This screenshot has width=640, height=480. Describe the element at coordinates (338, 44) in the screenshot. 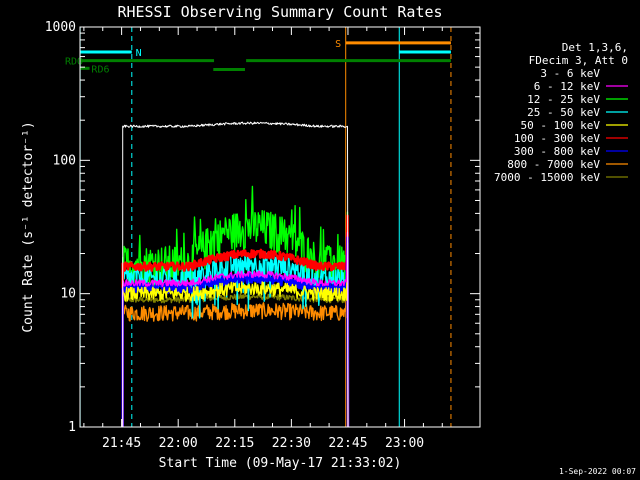

I see `flag-bar-label: S` at that location.